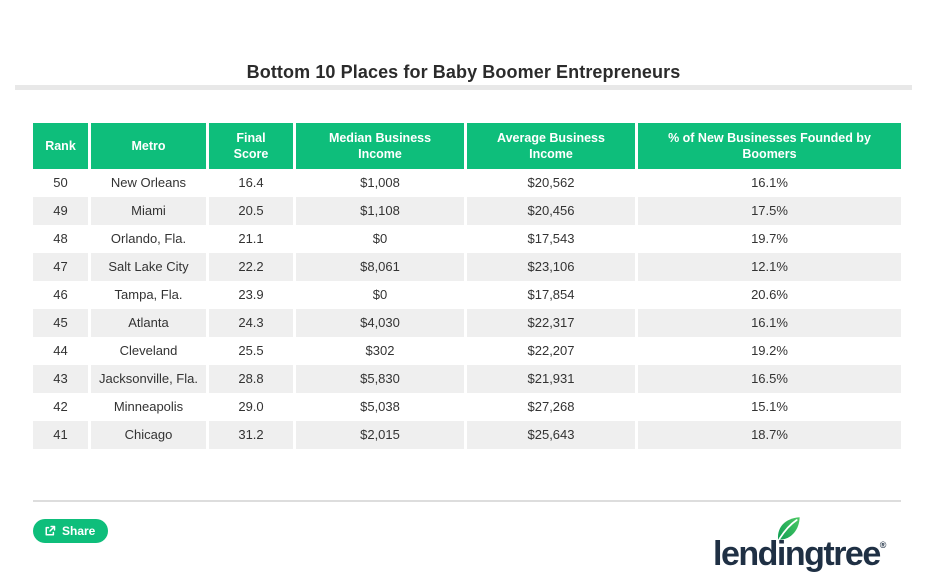  I want to click on header-cell-average-business-income: Average Business Income, so click(551, 146).